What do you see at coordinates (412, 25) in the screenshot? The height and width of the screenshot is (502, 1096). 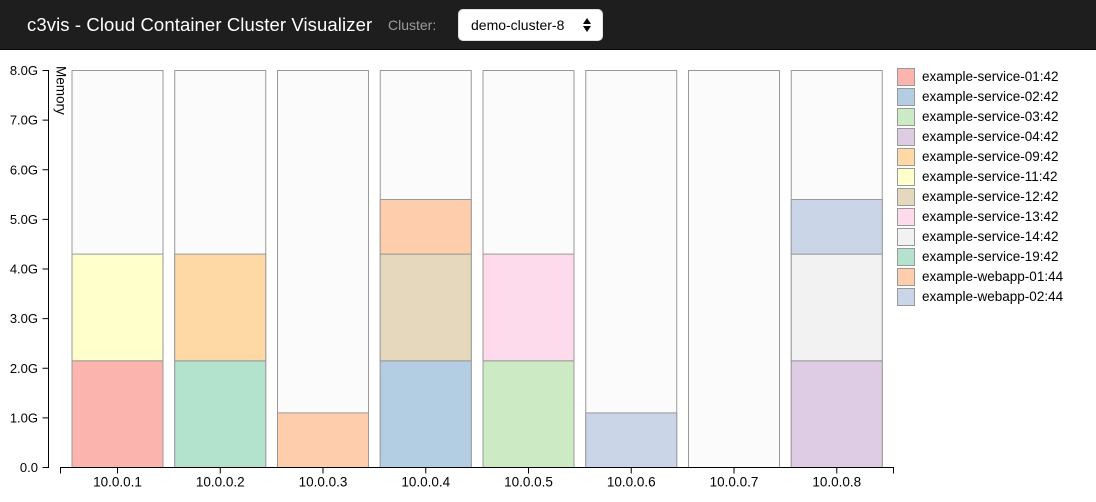 I see `cluster-label: Cluster:` at bounding box center [412, 25].